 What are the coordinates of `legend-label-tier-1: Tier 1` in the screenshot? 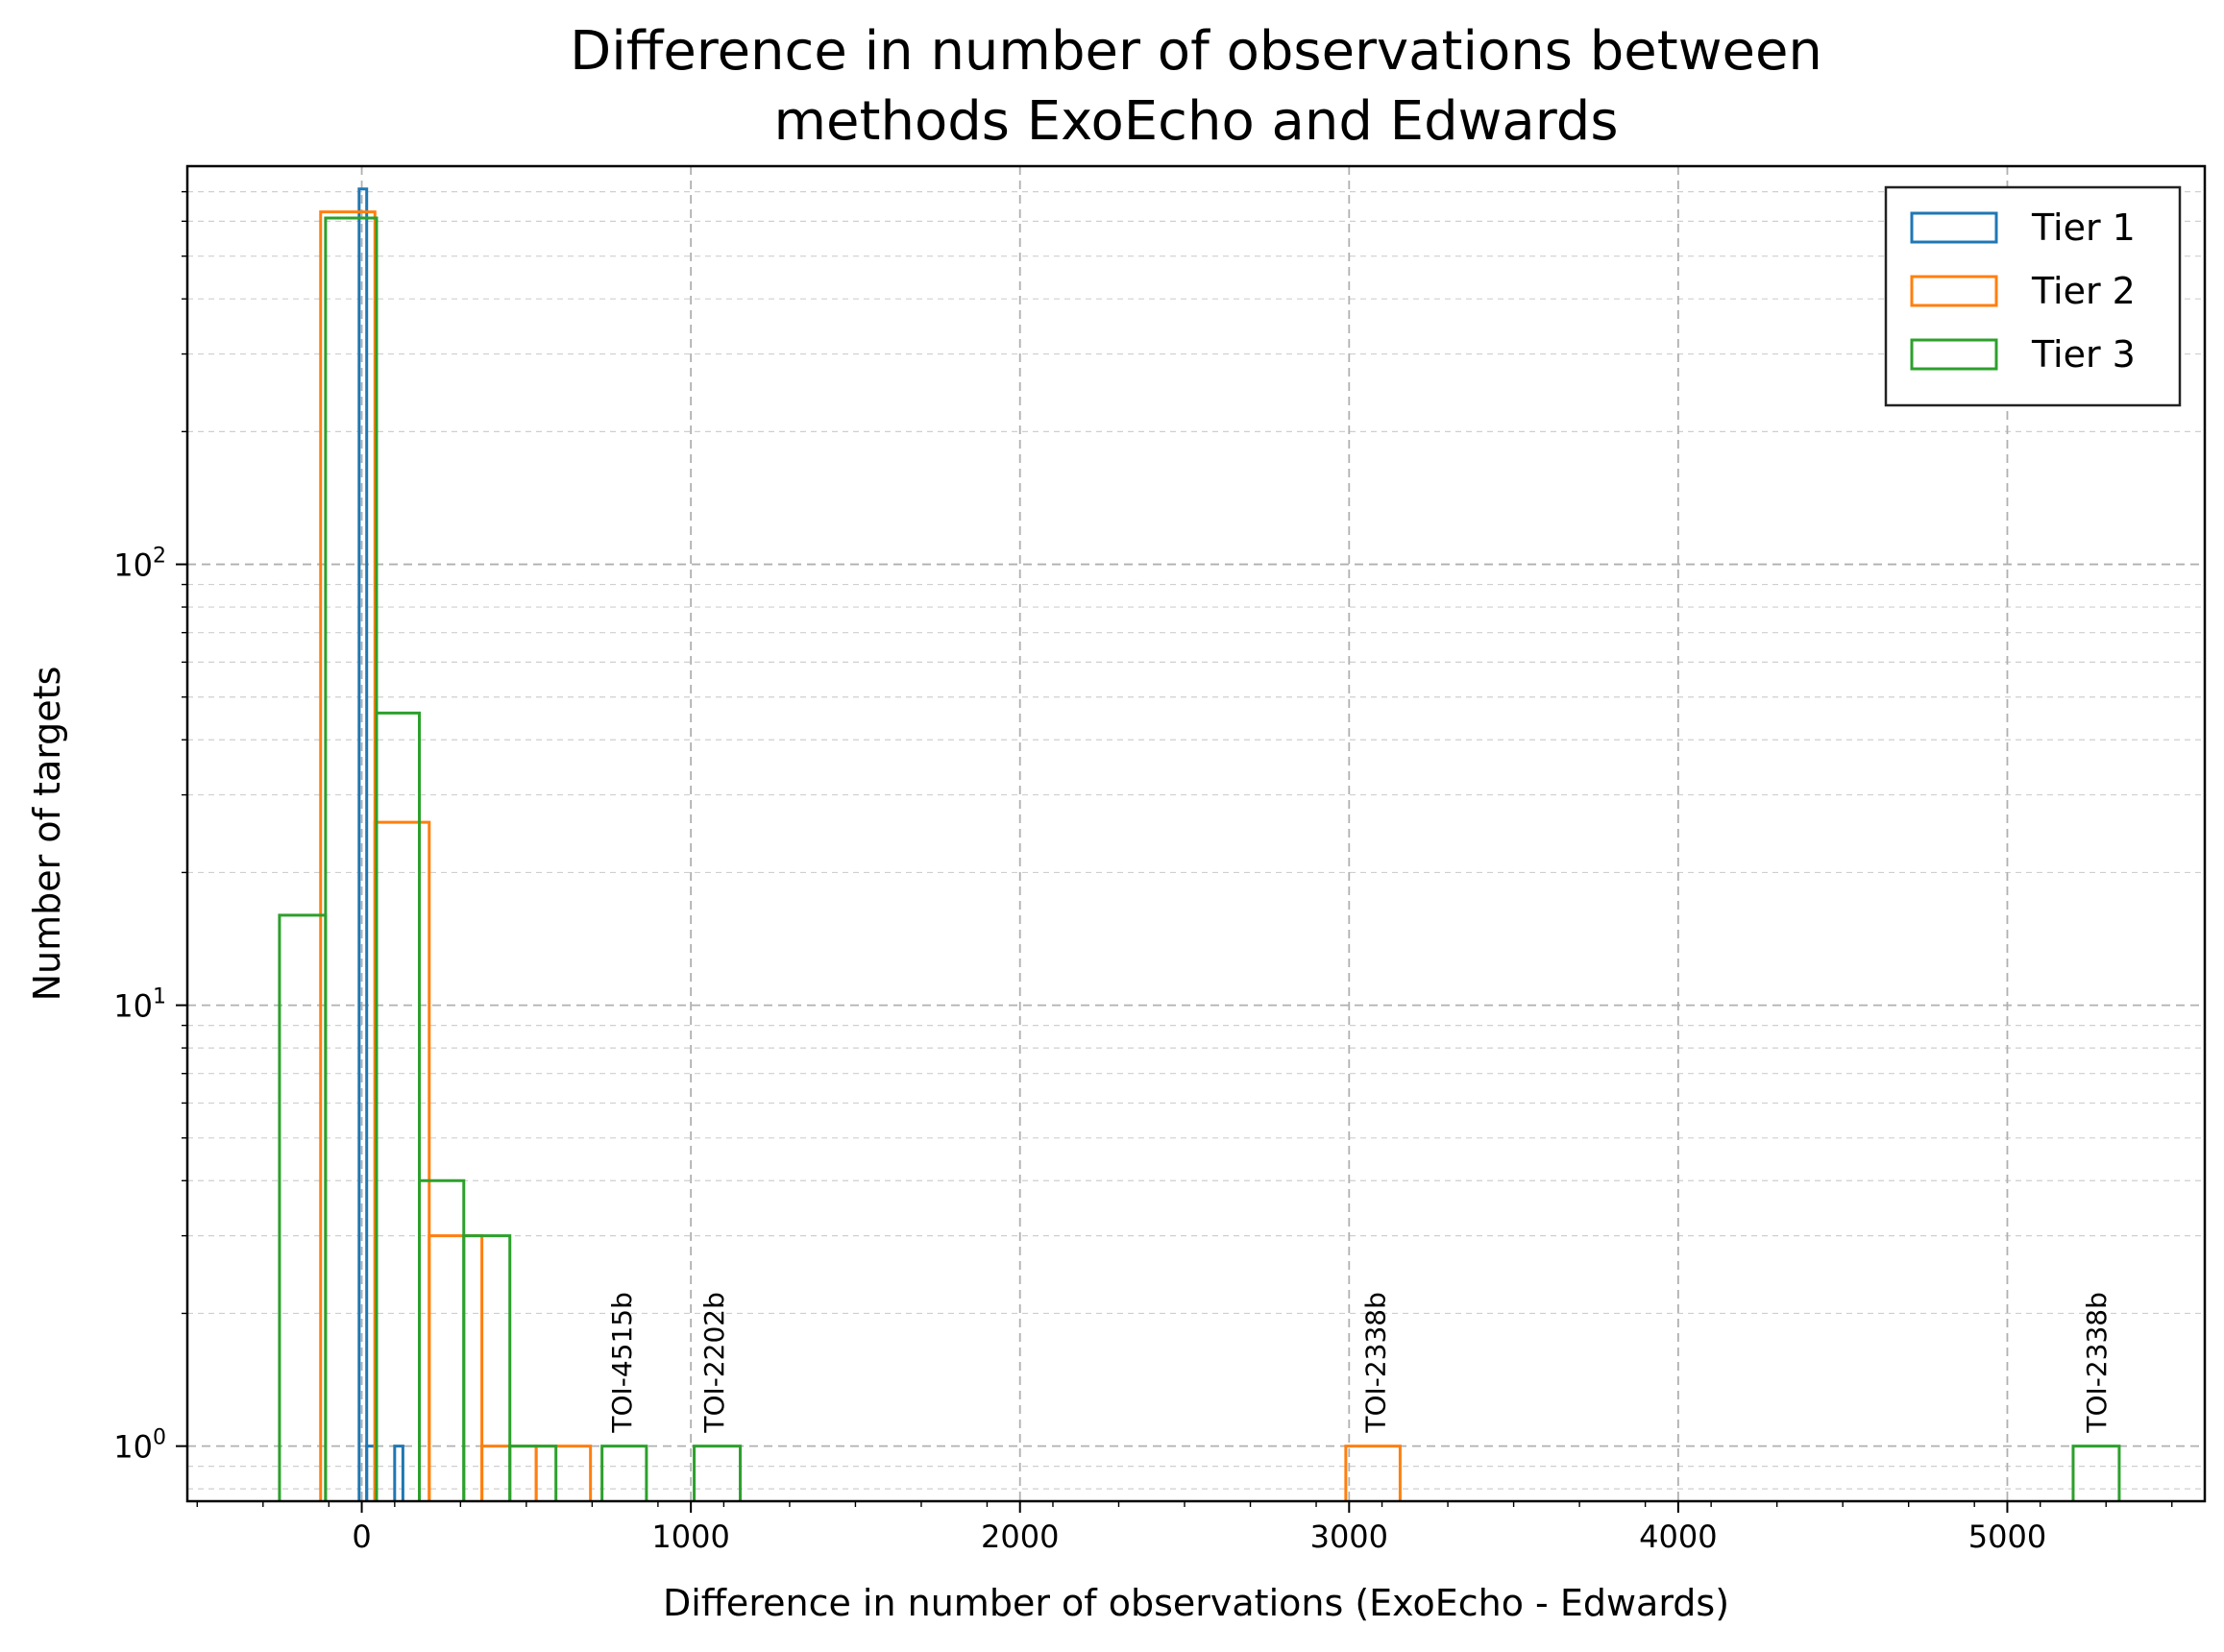 It's located at (2083, 227).